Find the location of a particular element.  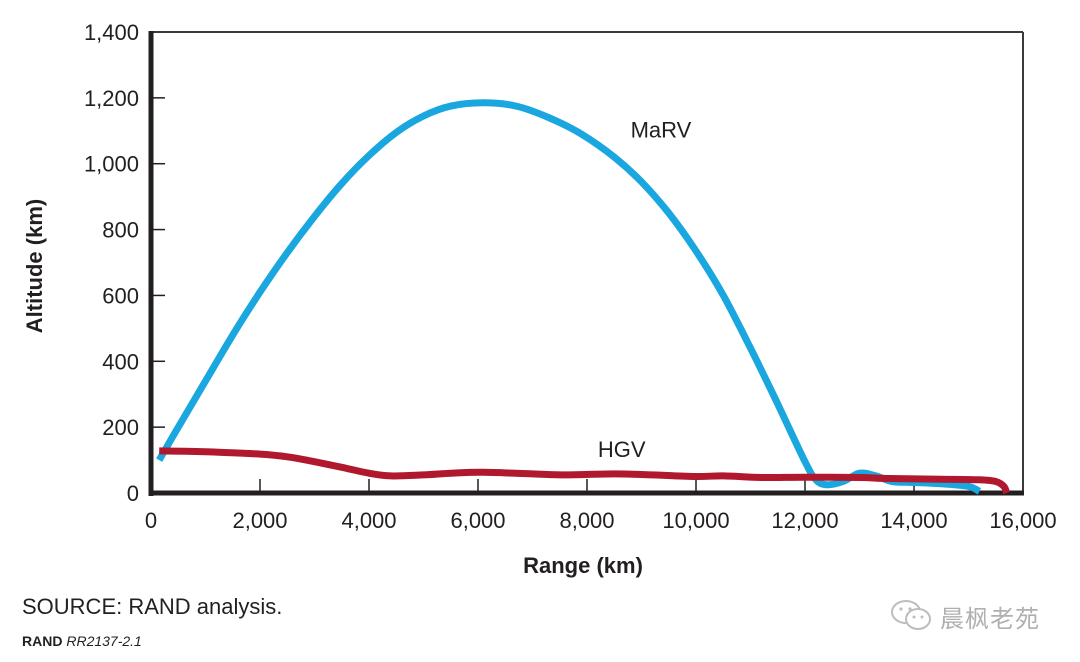

x-tick-label: 0 is located at coordinates (151, 520).